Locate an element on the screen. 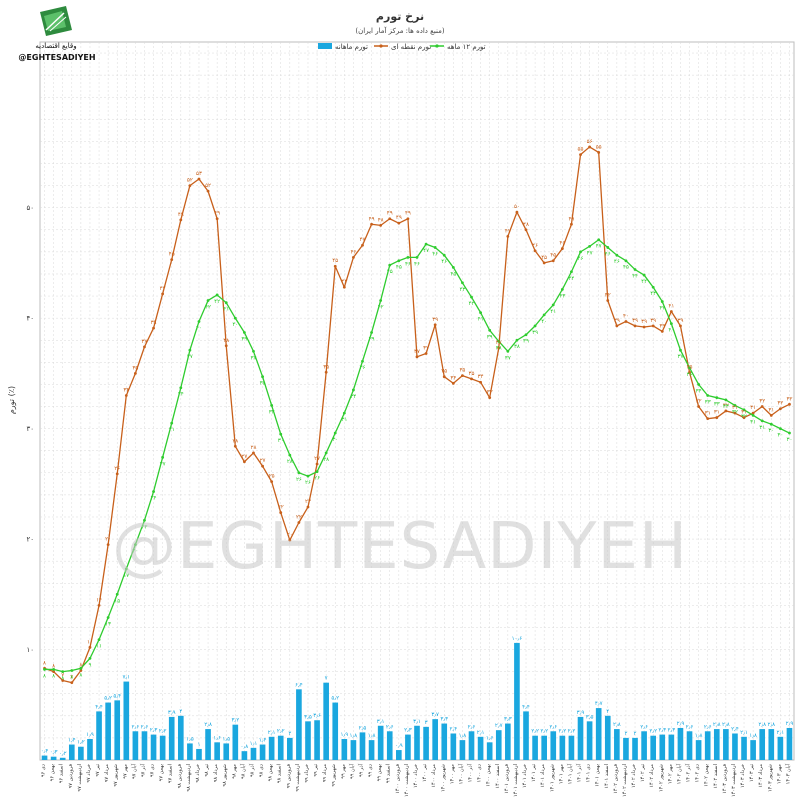 This screenshot has width=800, height=804. bar-value-label: ۲ is located at coordinates (289, 734).